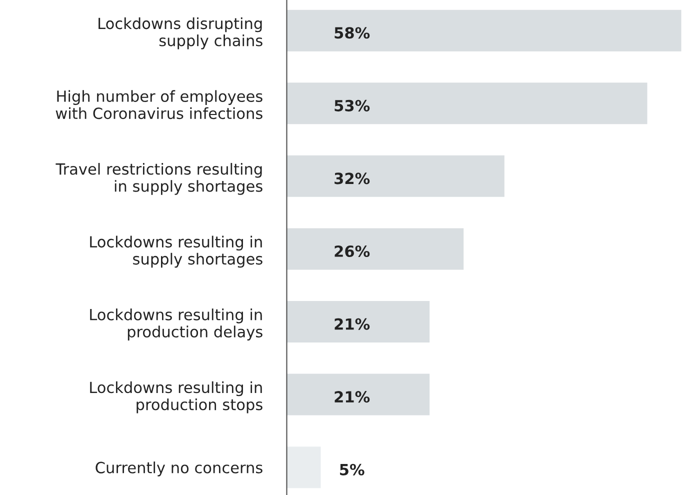 The image size is (686, 495). What do you see at coordinates (179, 469) in the screenshot?
I see `y-tick-label: Currently no concerns` at bounding box center [179, 469].